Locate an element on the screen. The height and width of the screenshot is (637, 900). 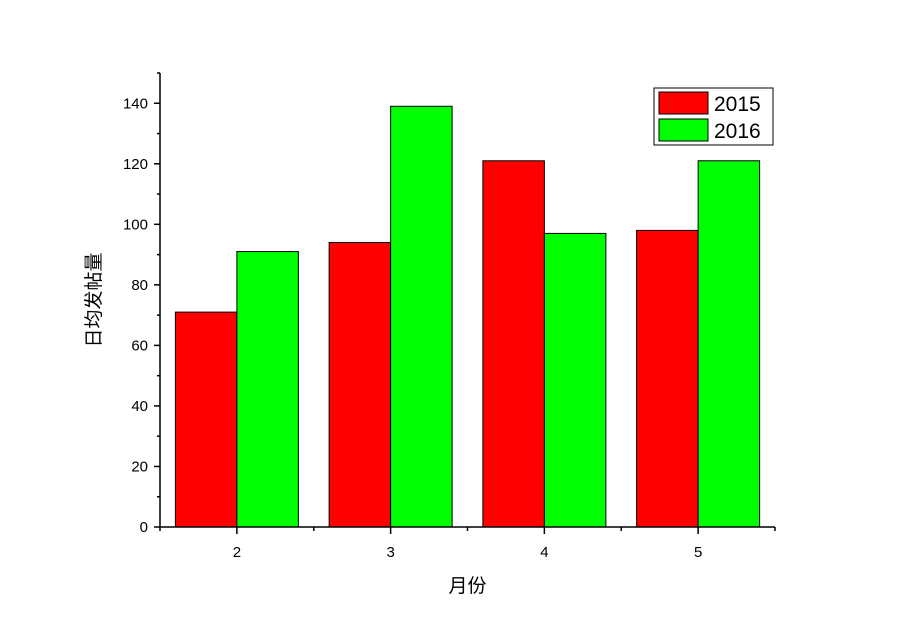
y-tick-label: 60 is located at coordinates (139, 345).